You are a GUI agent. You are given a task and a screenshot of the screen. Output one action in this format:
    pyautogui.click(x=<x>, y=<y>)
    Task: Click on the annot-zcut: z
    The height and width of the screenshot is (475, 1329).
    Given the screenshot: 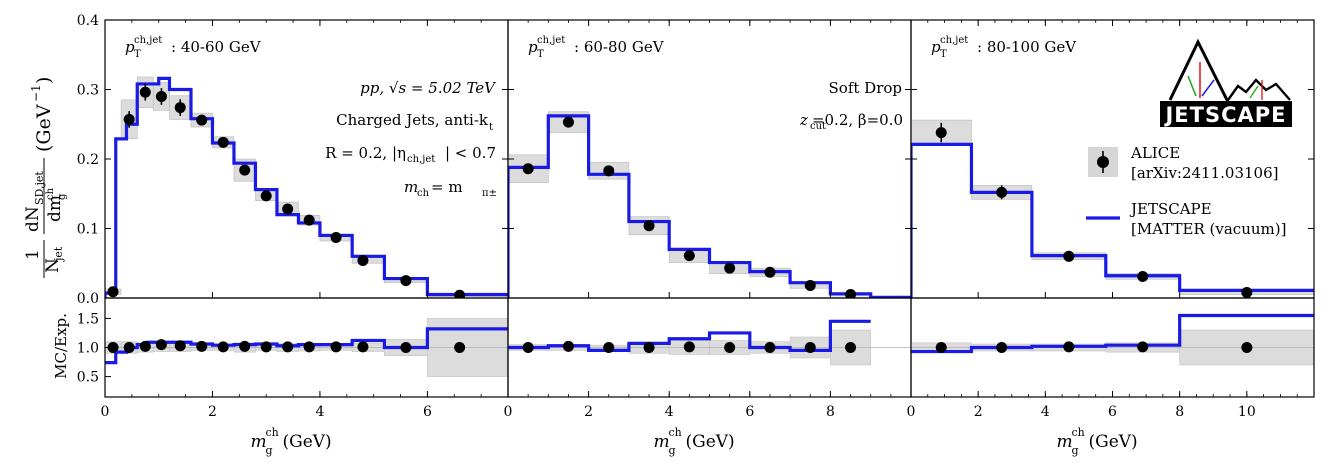 What is the action you would take?
    pyautogui.click(x=803, y=120)
    